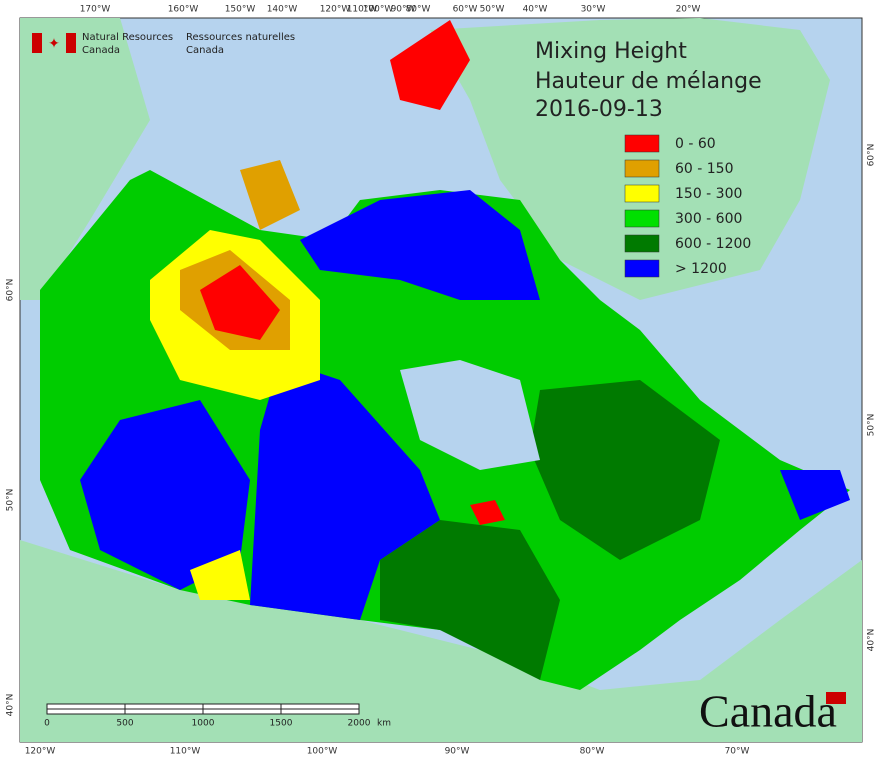  What do you see at coordinates (345, 490) in the screenshot?
I see `prairie-high` at bounding box center [345, 490].